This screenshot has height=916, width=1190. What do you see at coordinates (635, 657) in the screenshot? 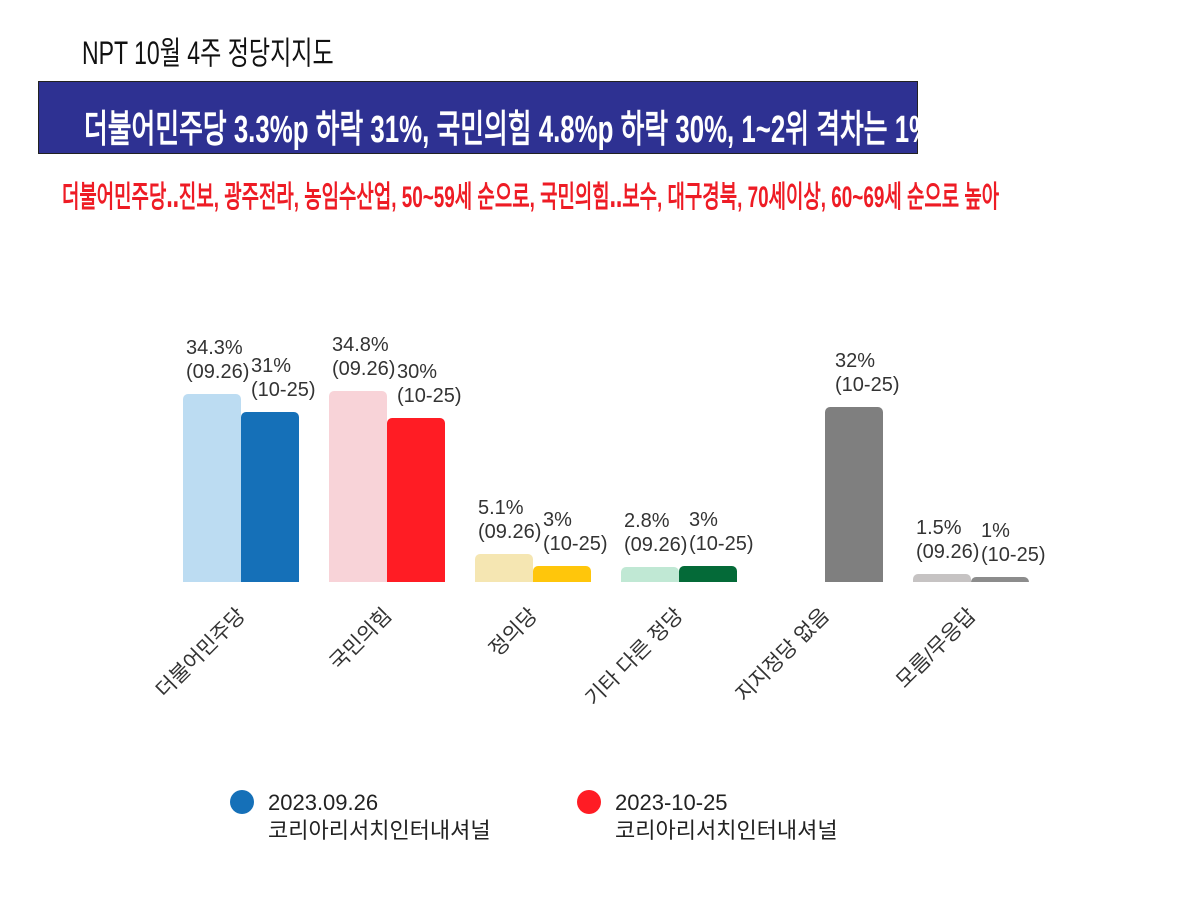
I see `x-tick-label: 기타 다른 정당` at bounding box center [635, 657].